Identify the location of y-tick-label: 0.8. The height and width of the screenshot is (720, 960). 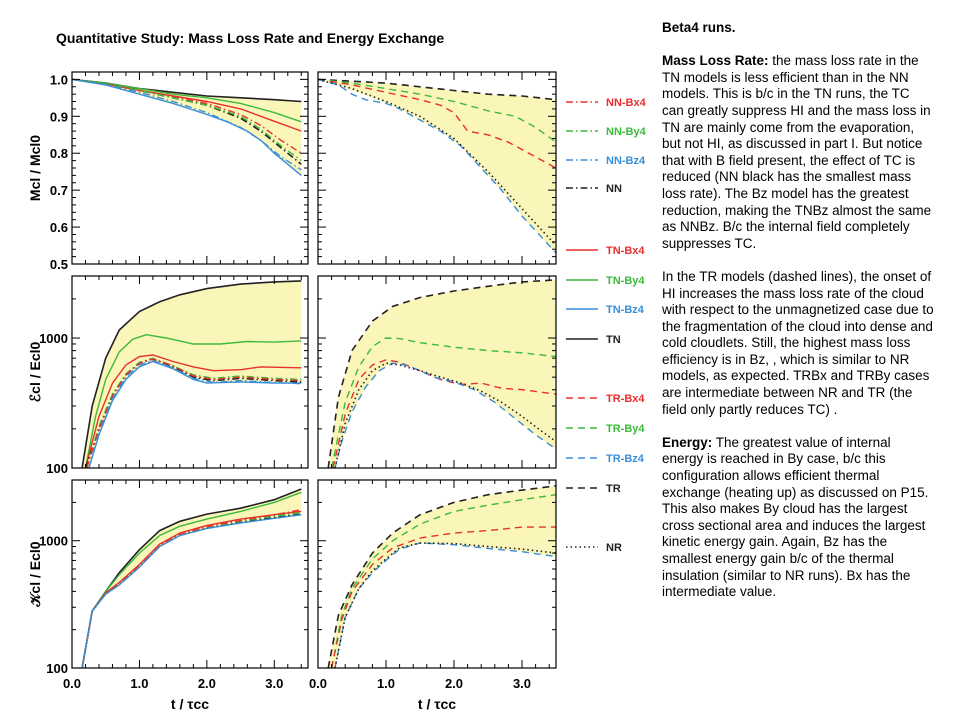
(59, 153).